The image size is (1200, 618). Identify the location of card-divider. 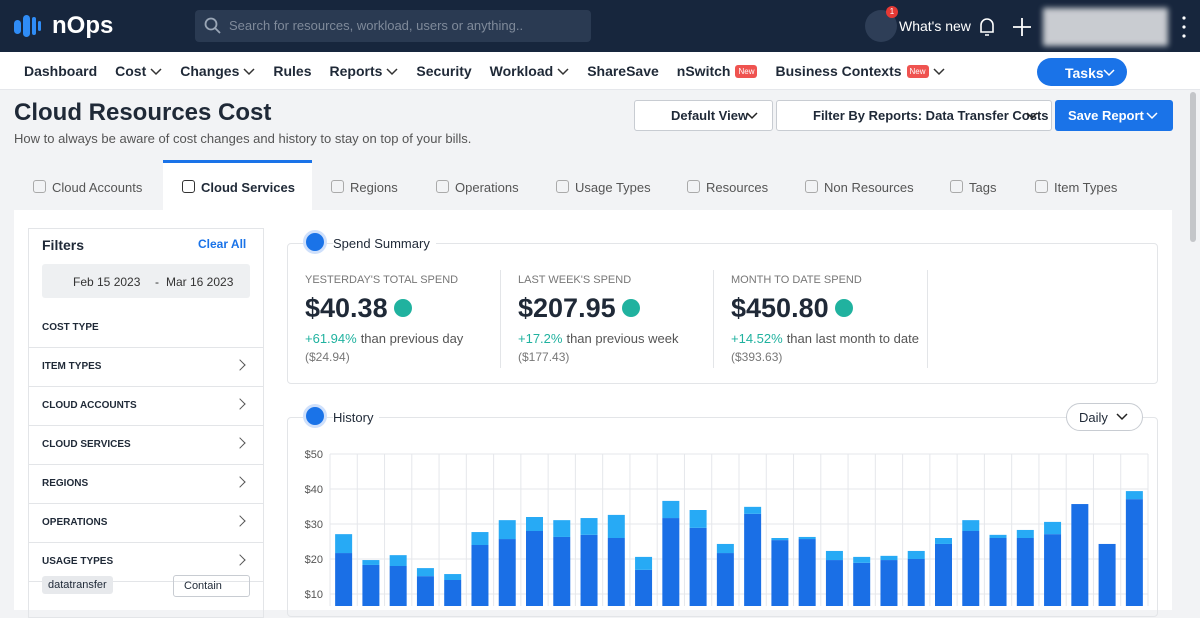
(713, 319).